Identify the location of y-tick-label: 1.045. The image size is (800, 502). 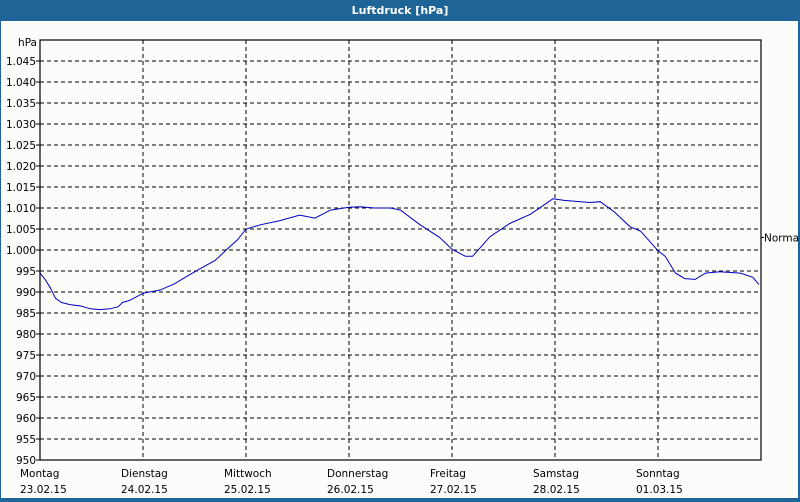
(21, 62).